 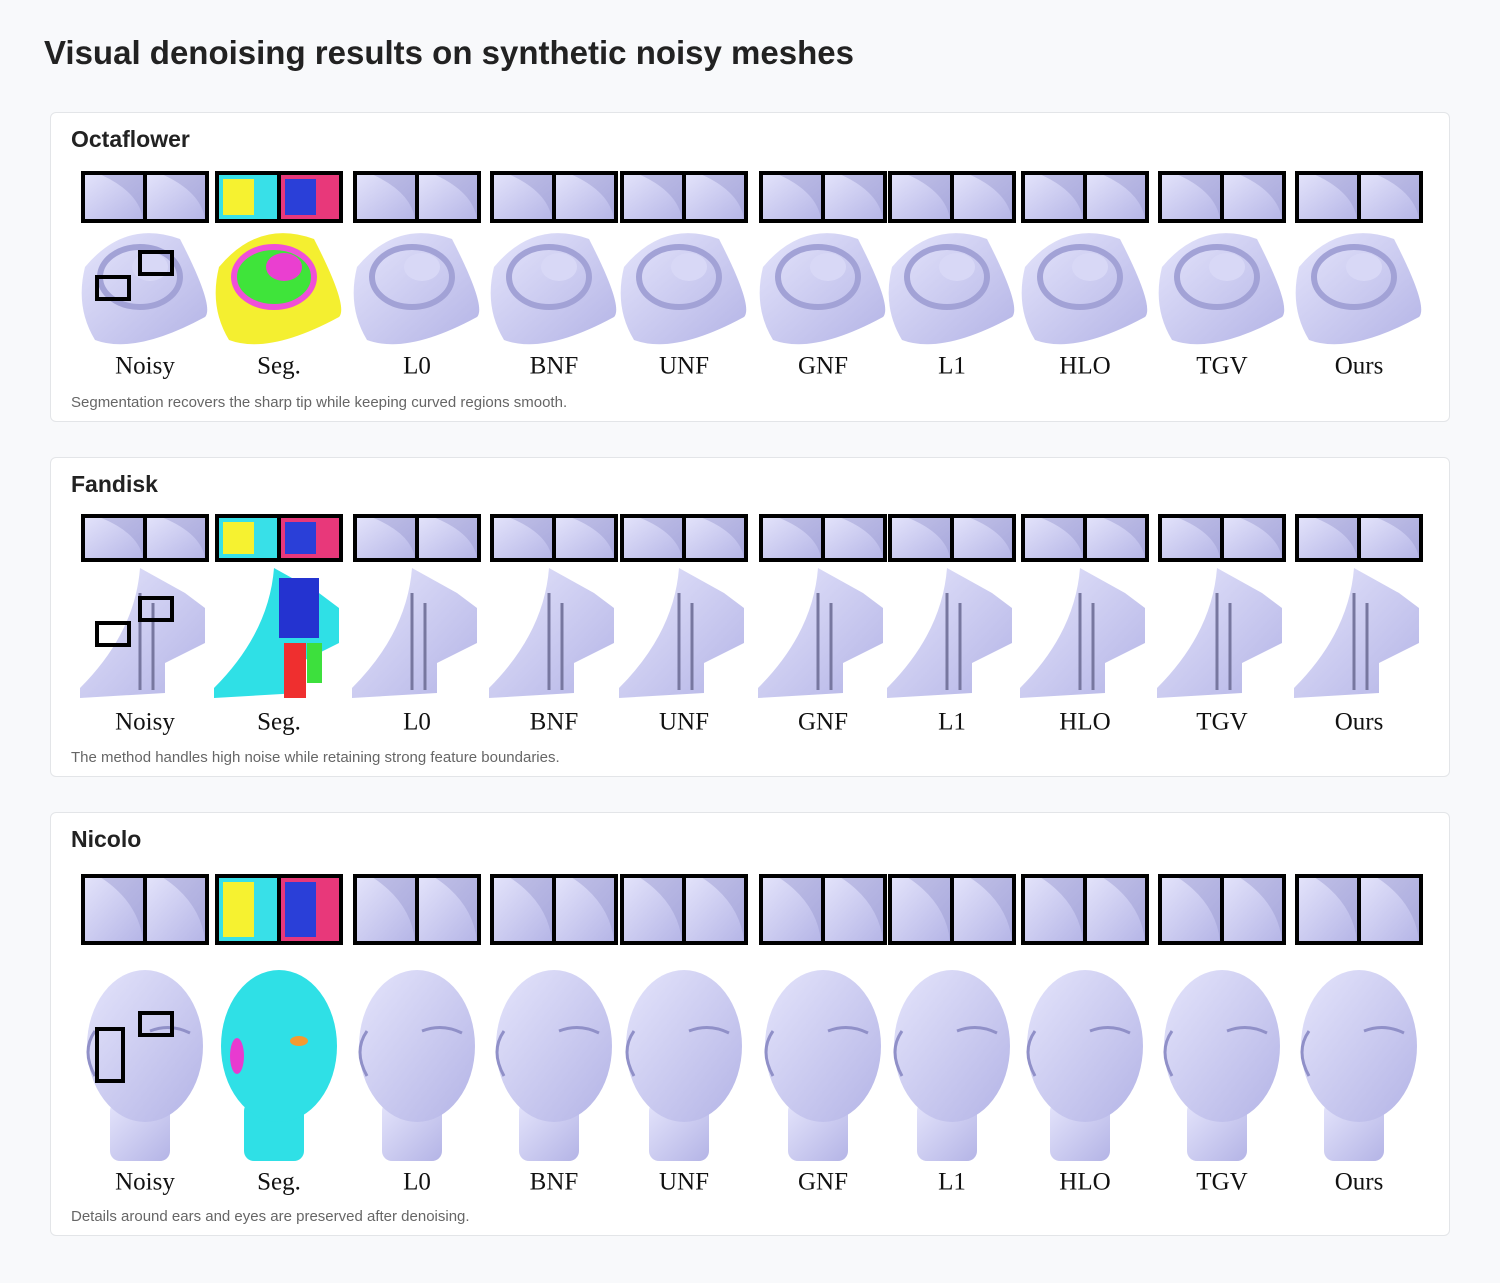 I want to click on panel-title: Fandisk, so click(x=114, y=484).